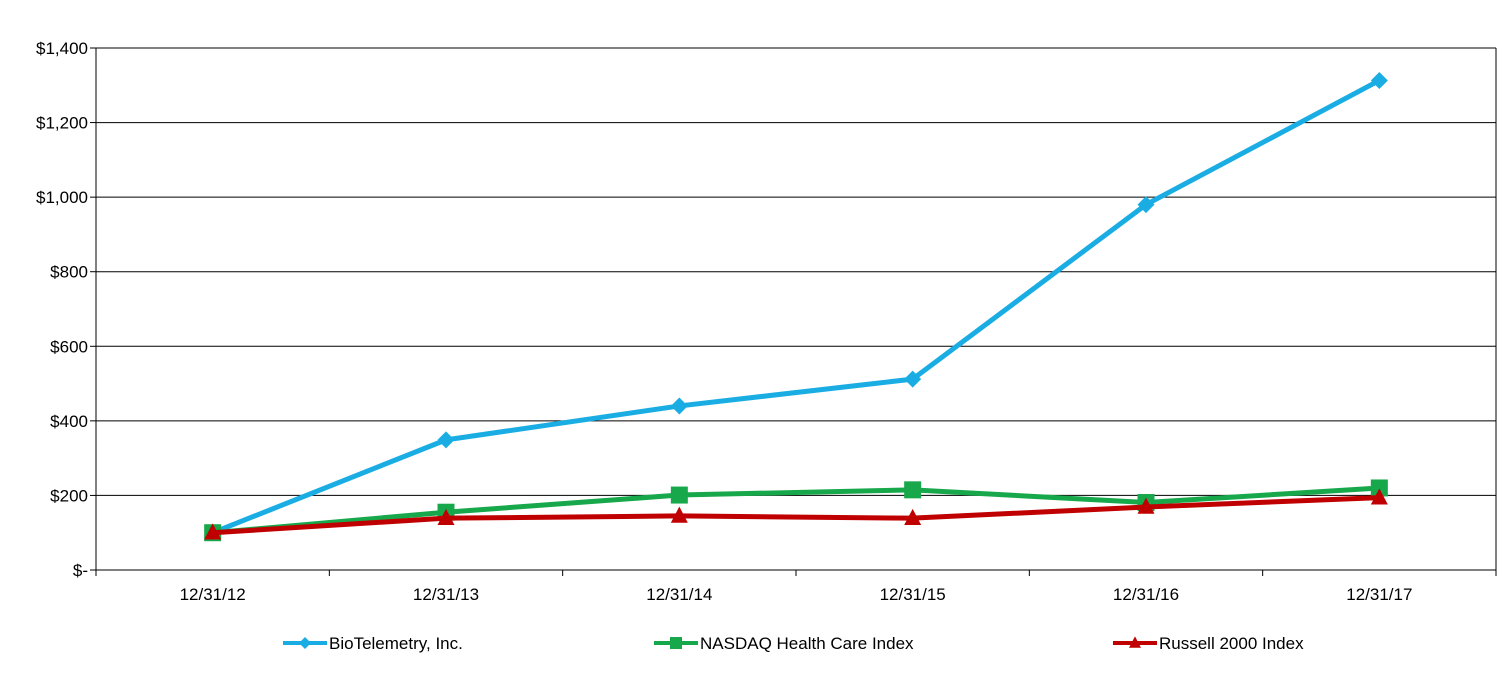 This screenshot has height=676, width=1509. Describe the element at coordinates (1231, 643) in the screenshot. I see `legend-label: Russell 2000 Index` at that location.